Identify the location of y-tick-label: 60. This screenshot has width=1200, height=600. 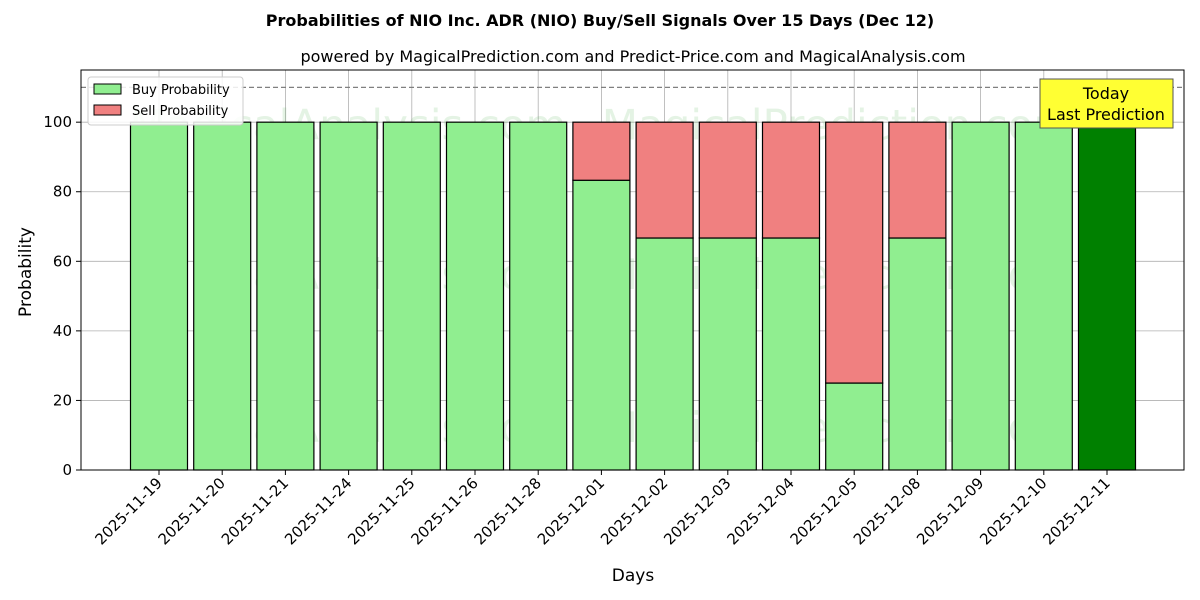
(62, 261).